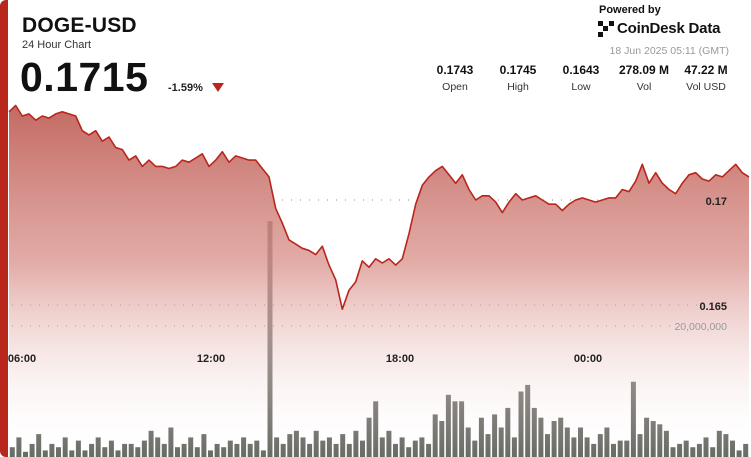 The height and width of the screenshot is (457, 751). I want to click on stat-label: High, so click(518, 87).